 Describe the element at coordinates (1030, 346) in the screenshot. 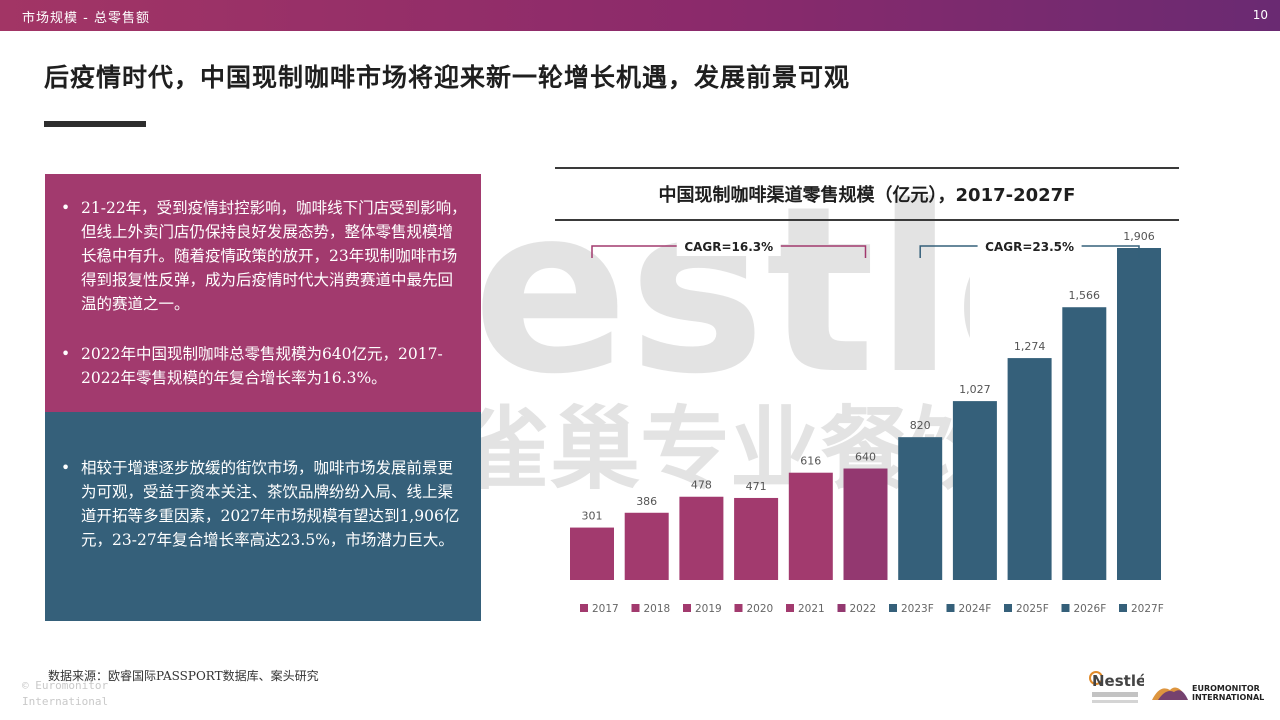

I see `data-label: 1,274` at that location.